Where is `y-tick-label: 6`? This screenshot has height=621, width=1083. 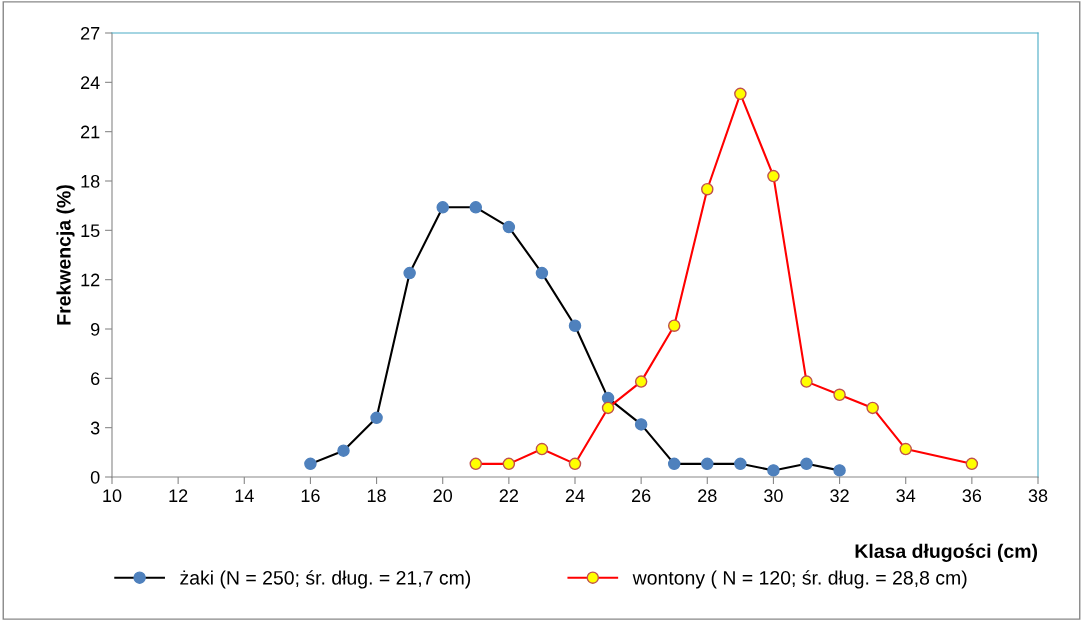
y-tick-label: 6 is located at coordinates (95, 379).